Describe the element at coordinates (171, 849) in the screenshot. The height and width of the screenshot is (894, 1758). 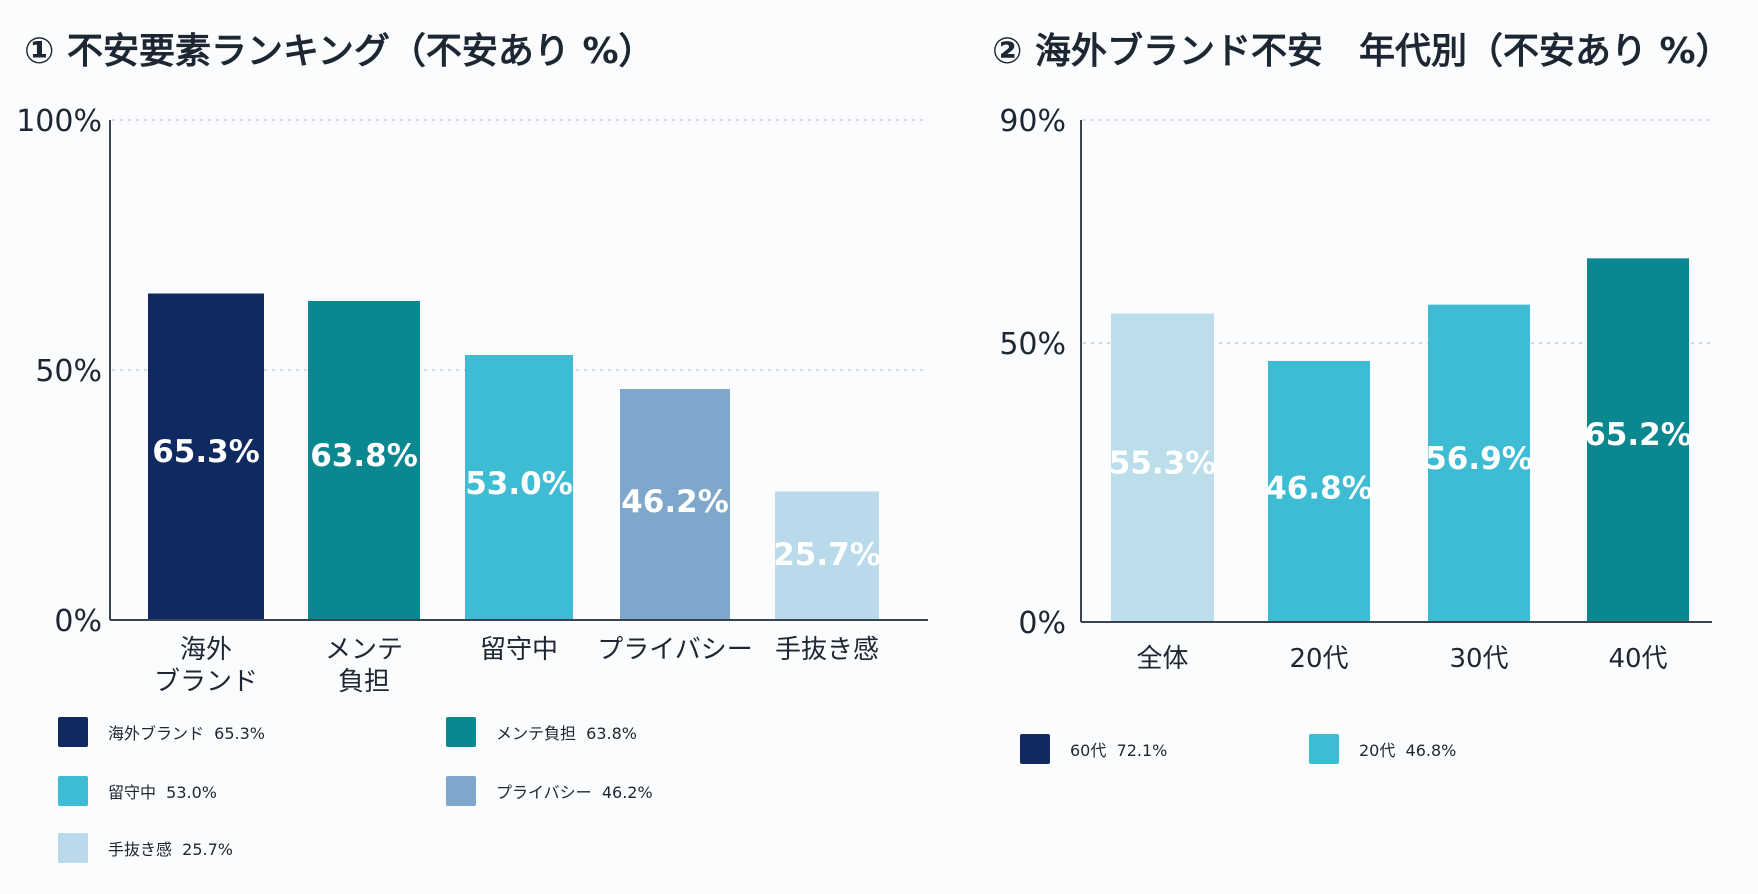
I see `legend-label: 手抜き感 25.7%` at that location.